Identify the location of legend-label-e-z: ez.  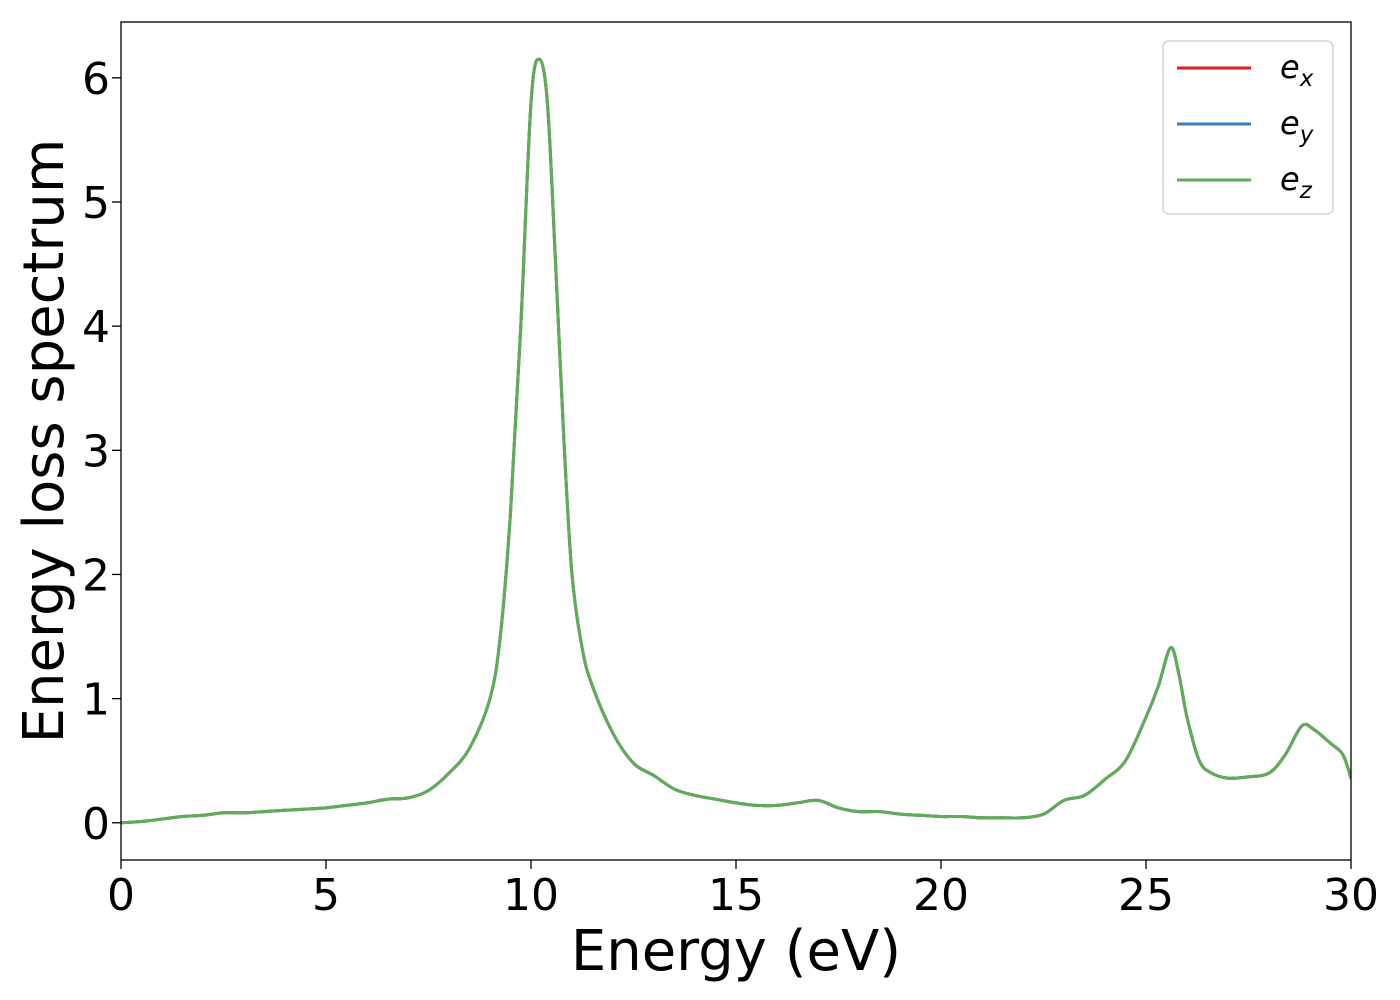
(1296, 182).